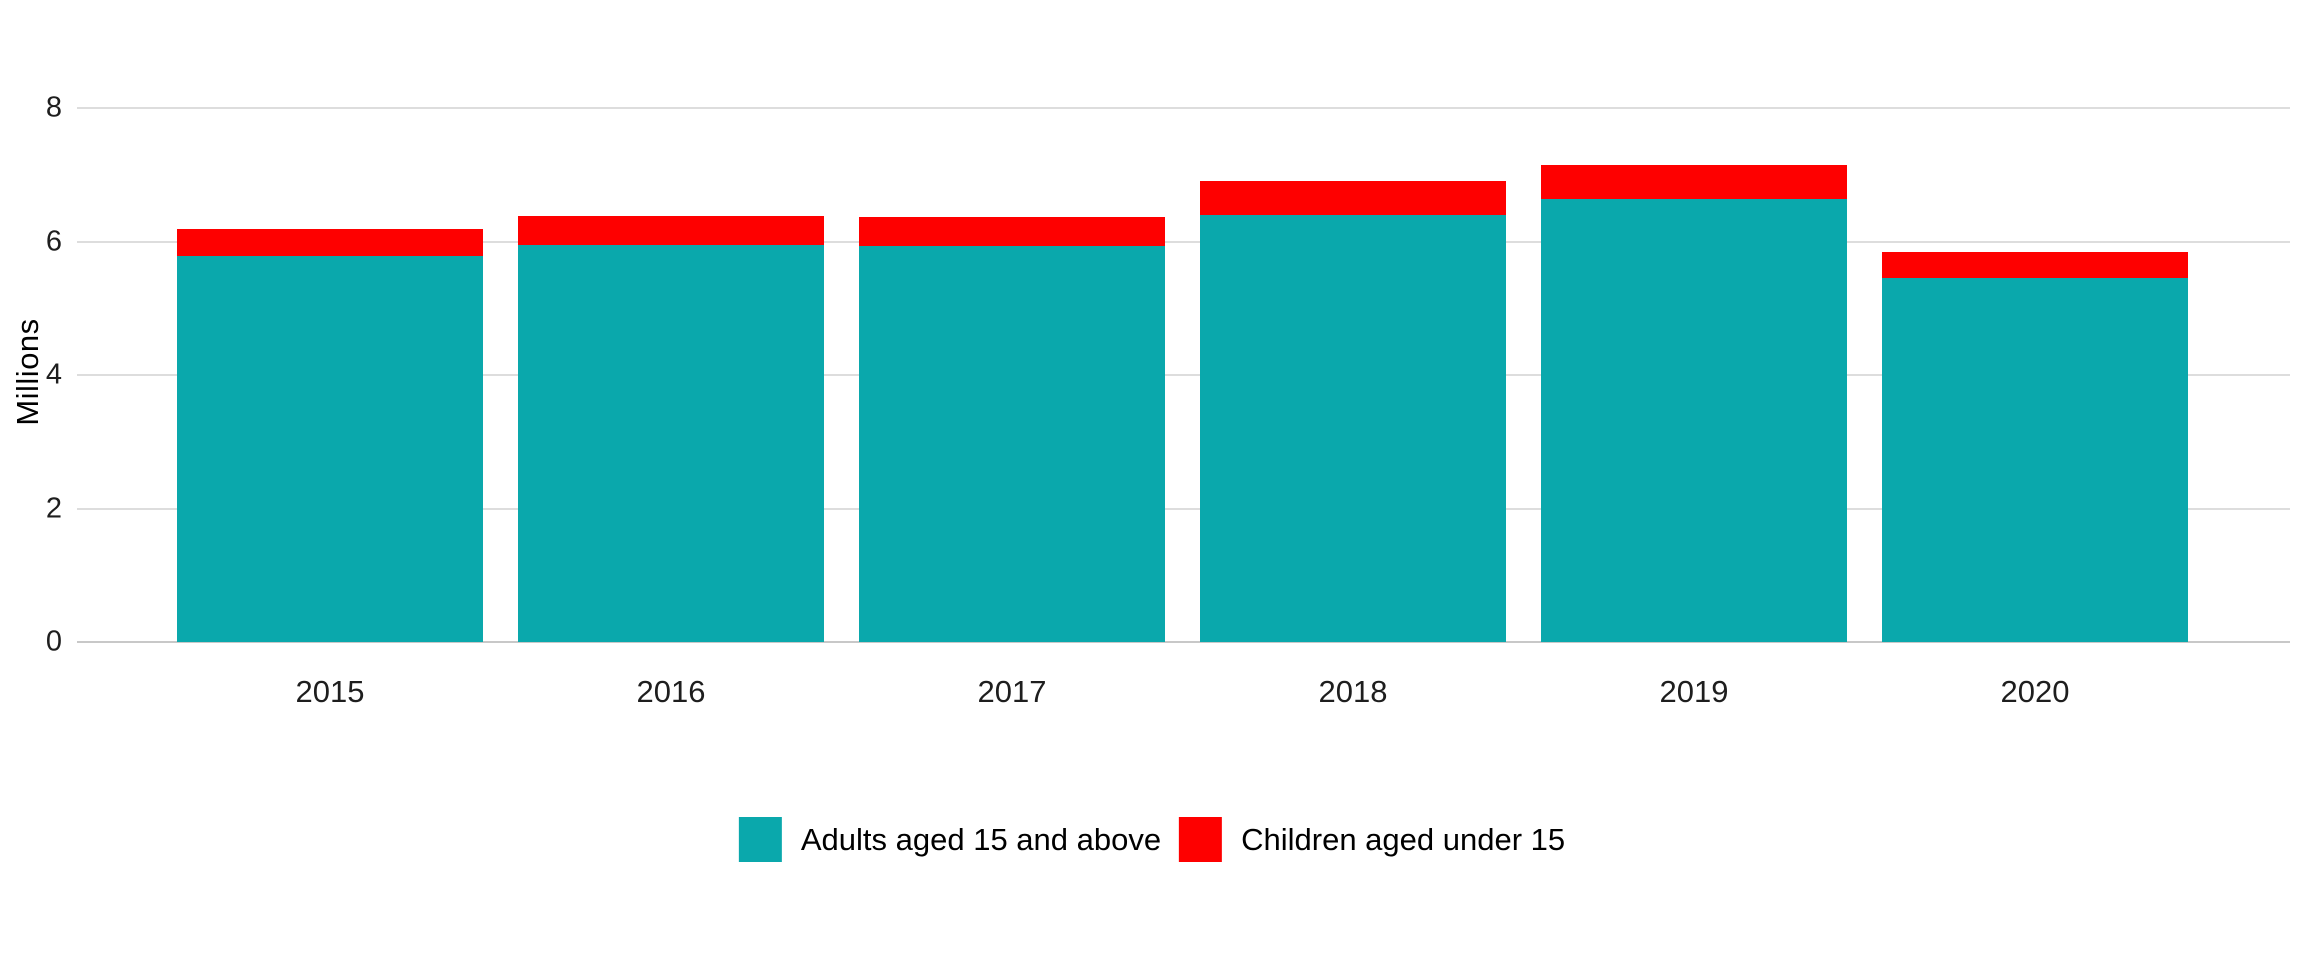 Image resolution: width=2304 pixels, height=960 pixels. Describe the element at coordinates (53, 241) in the screenshot. I see `y-tick-6: 6` at that location.